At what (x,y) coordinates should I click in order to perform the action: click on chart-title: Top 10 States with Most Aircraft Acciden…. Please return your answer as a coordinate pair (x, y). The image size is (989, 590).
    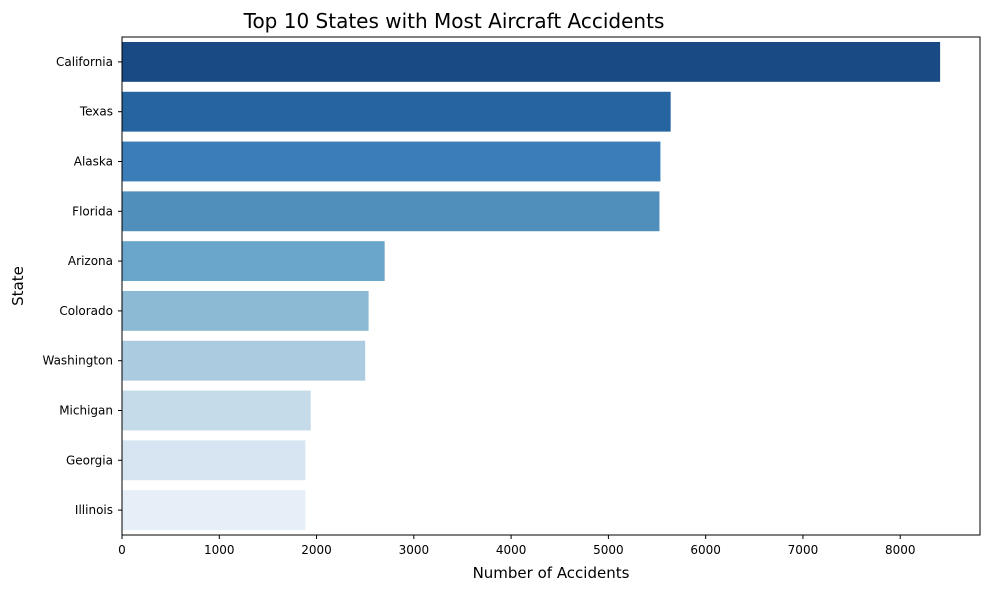
    Looking at the image, I should click on (454, 21).